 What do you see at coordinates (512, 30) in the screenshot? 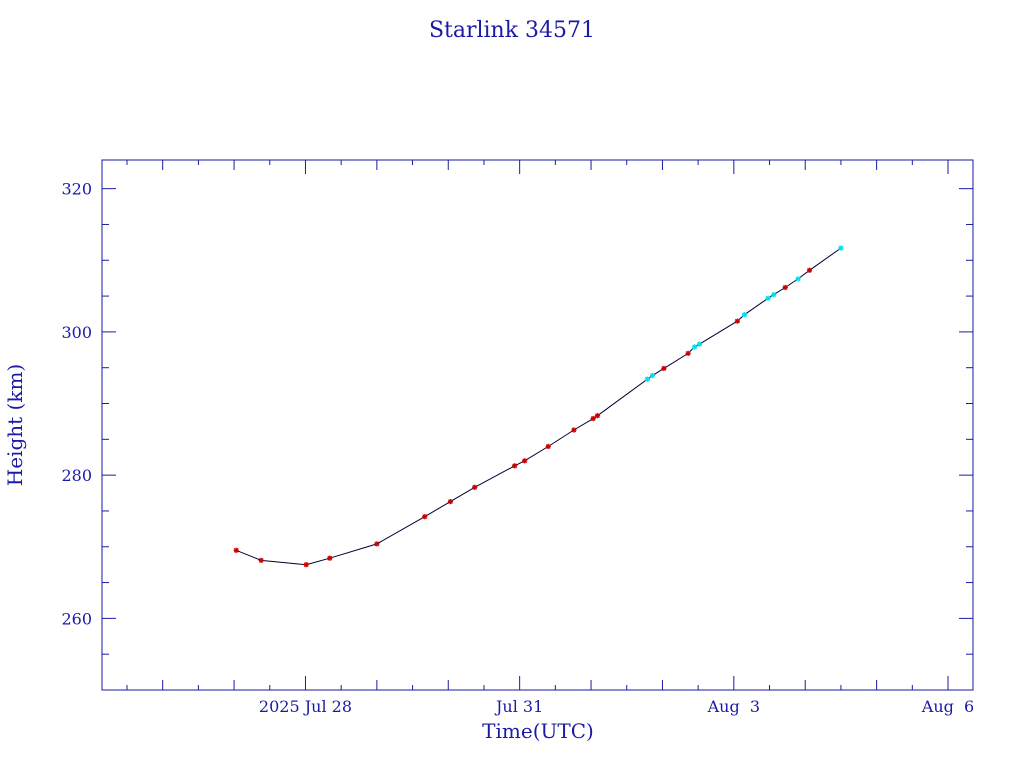
I see `chart-title: Starlink 34571` at bounding box center [512, 30].